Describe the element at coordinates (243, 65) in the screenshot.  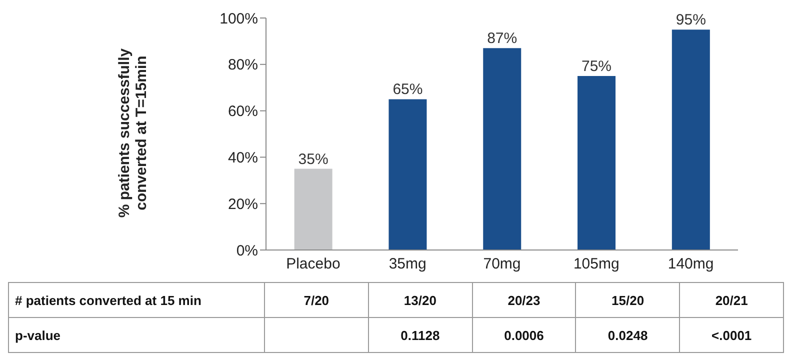
I see `y-tick-label: 80%` at that location.